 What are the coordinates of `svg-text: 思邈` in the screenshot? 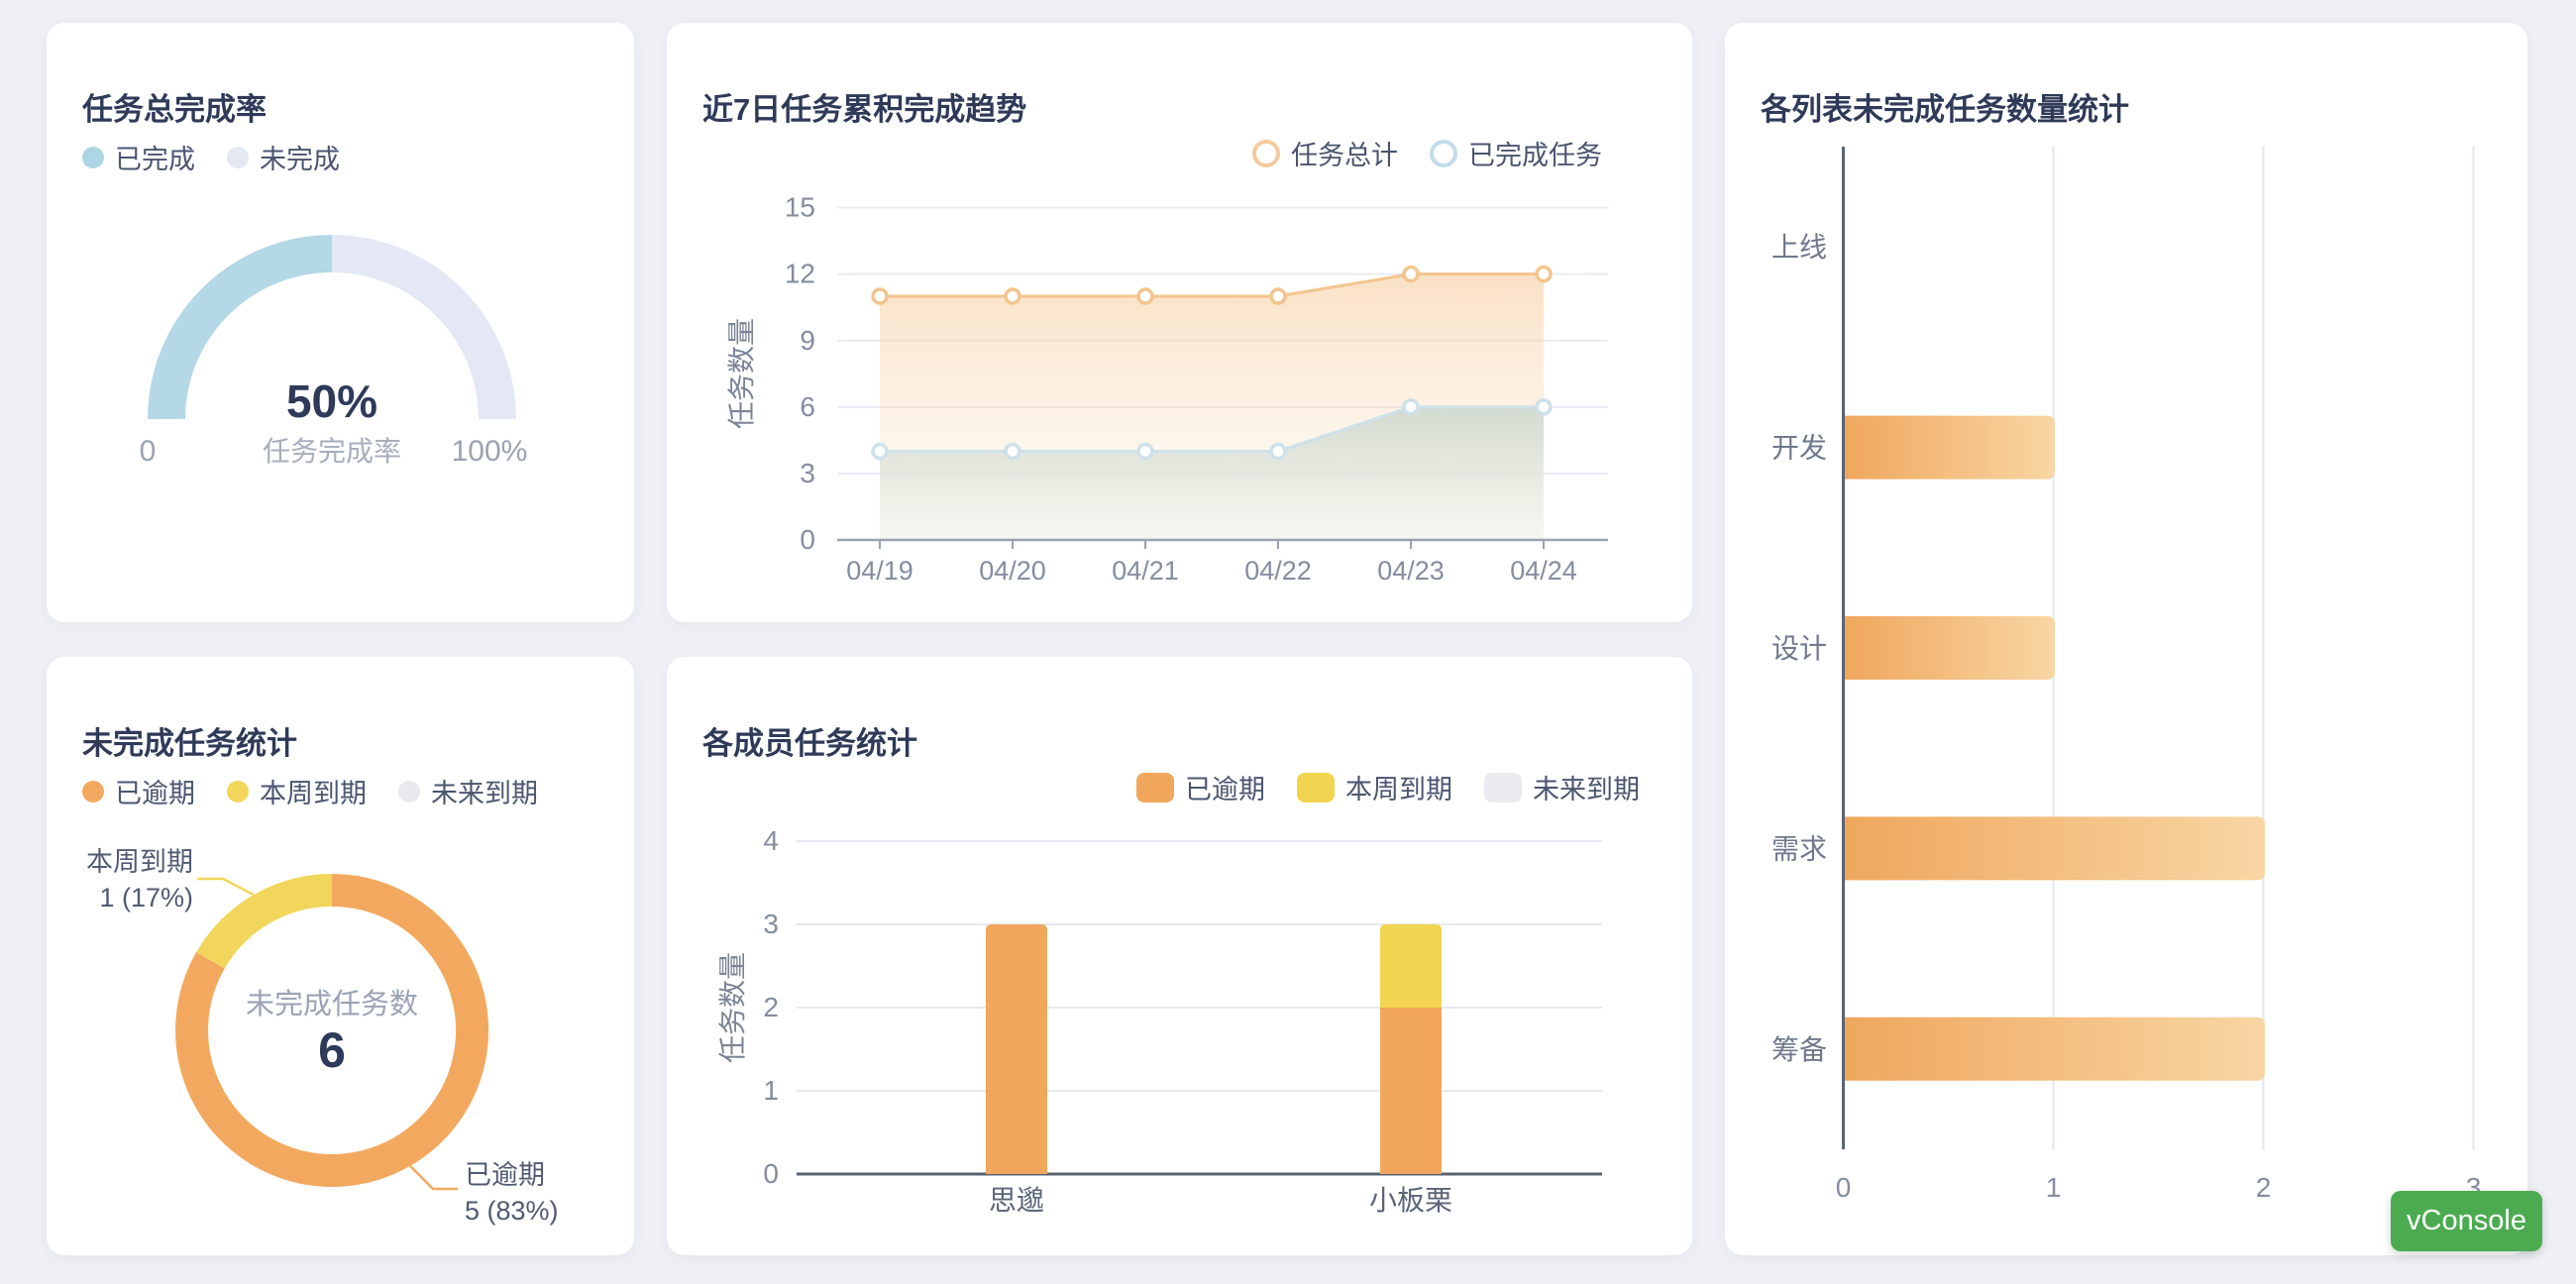 It's located at (1016, 1200).